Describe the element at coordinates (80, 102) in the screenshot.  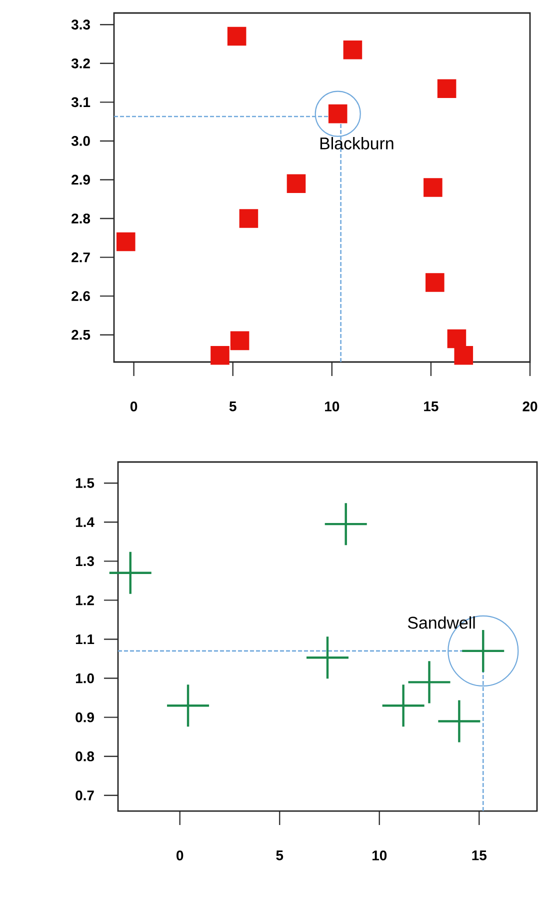
I see `y-tick-label: 3.1` at that location.